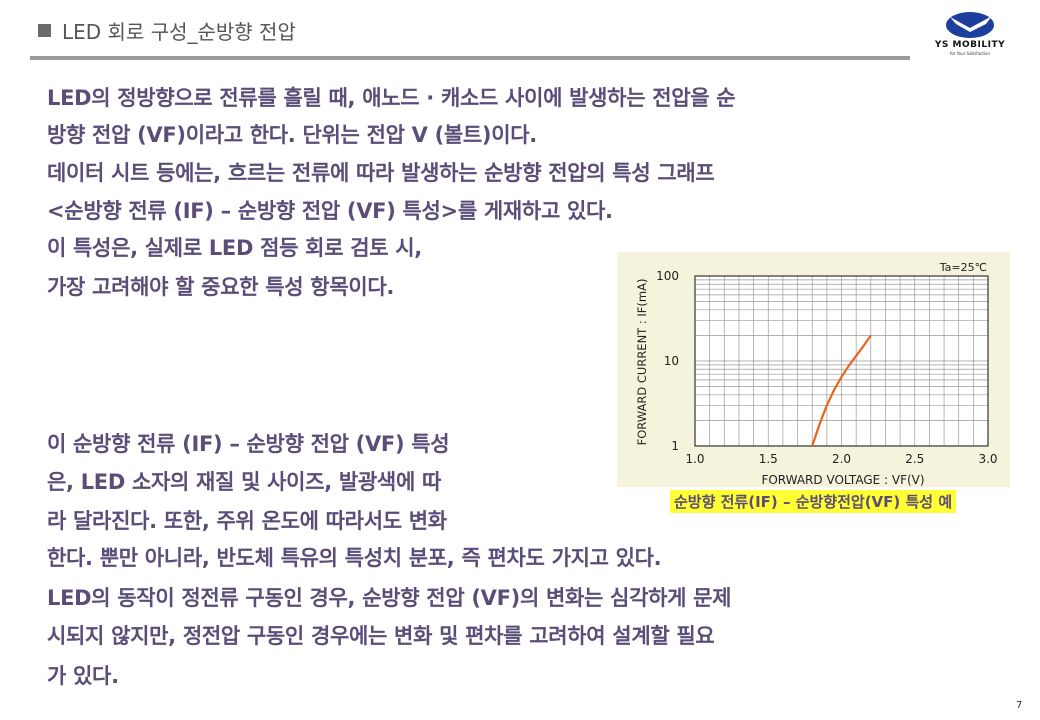  I want to click on body-line: 은, LED 소자의 재질 및 사이즈, 발광색에 따, so click(244, 482).